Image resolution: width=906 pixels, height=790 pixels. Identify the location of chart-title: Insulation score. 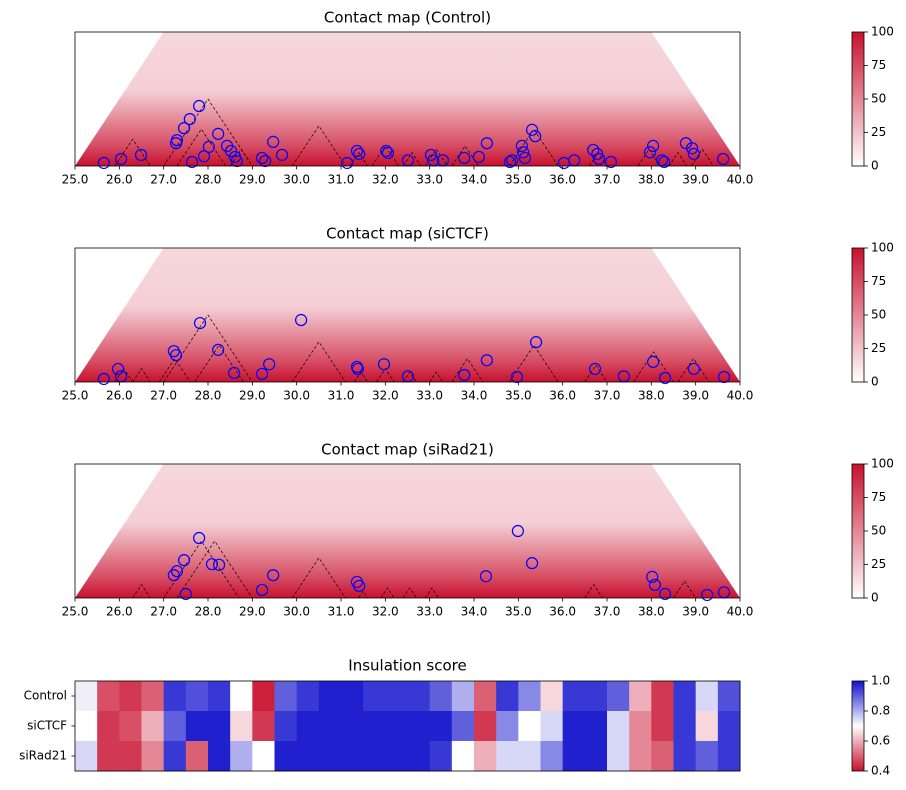
(407, 666).